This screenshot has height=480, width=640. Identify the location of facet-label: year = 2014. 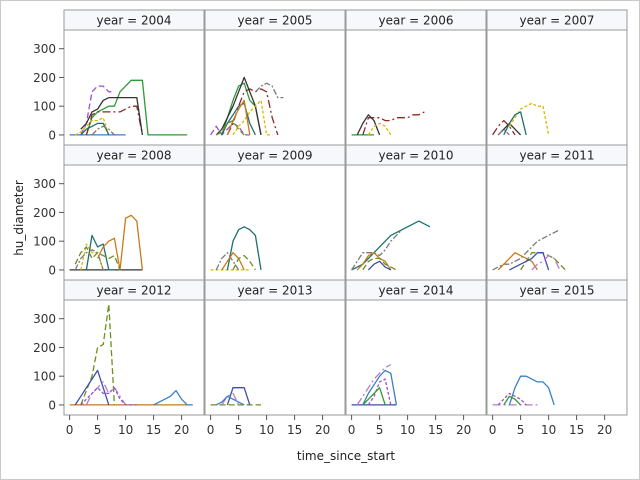
(416, 291).